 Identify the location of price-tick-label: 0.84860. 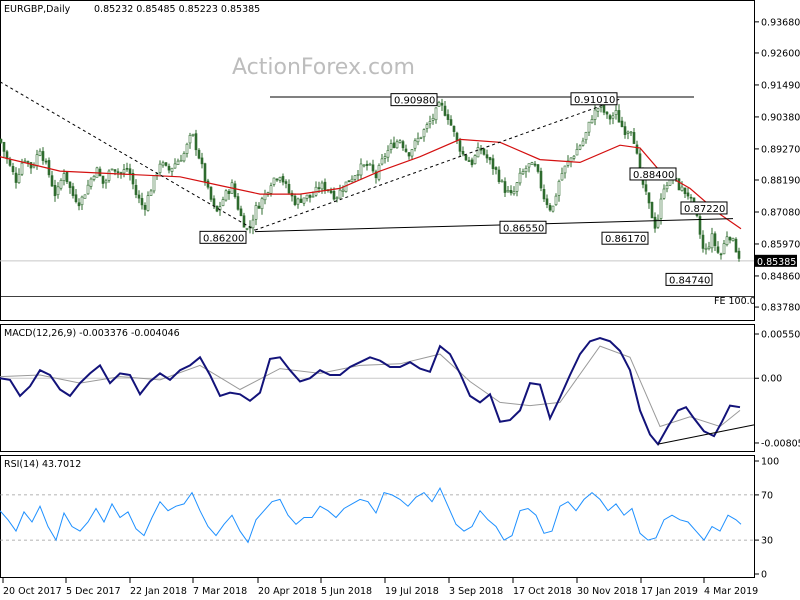
(780, 276).